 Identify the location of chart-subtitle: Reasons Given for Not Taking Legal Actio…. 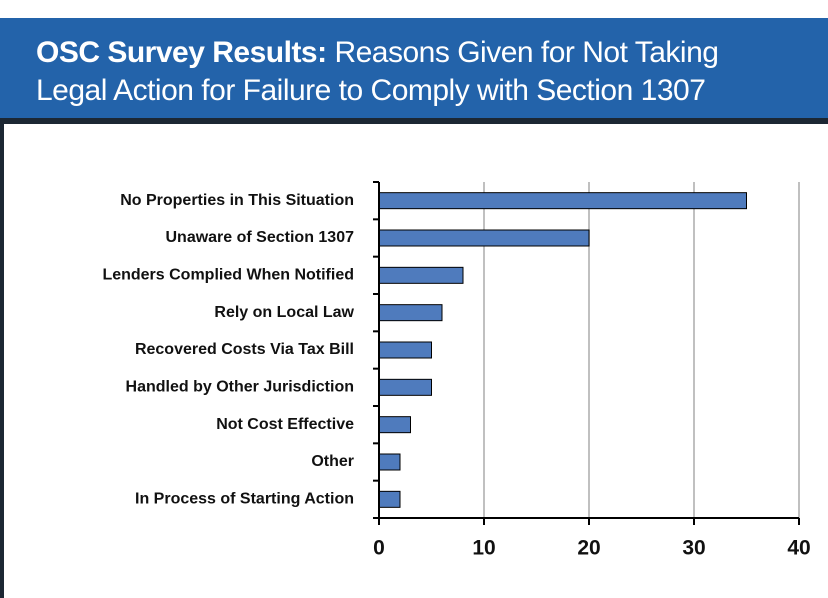
(377, 71).